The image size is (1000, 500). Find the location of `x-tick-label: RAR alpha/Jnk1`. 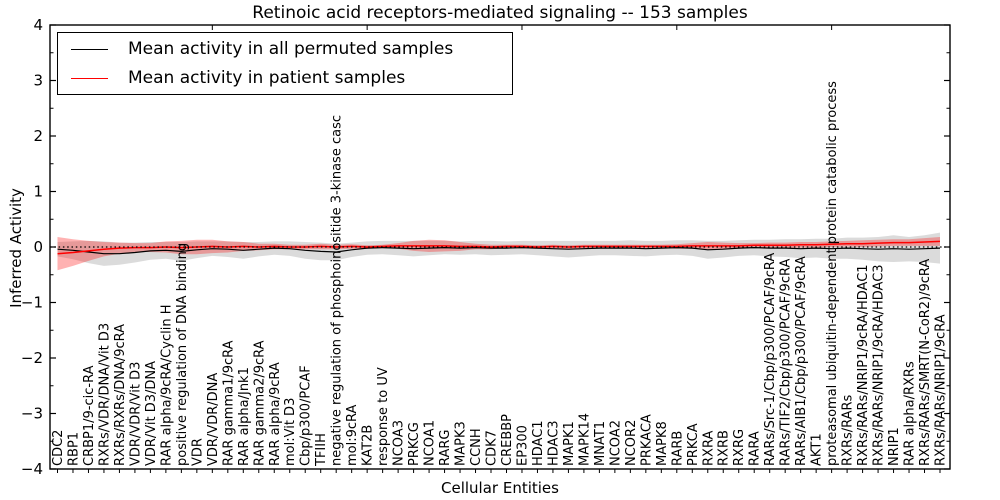

x-tick-label: RAR alpha/Jnk1 is located at coordinates (244, 416).